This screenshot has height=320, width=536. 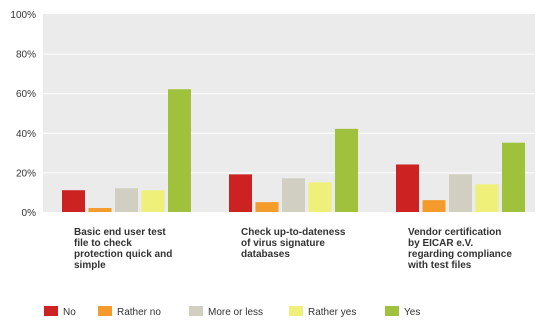 I want to click on legend: No Rather no More or less Rather yes Yes, so click(x=232, y=312).